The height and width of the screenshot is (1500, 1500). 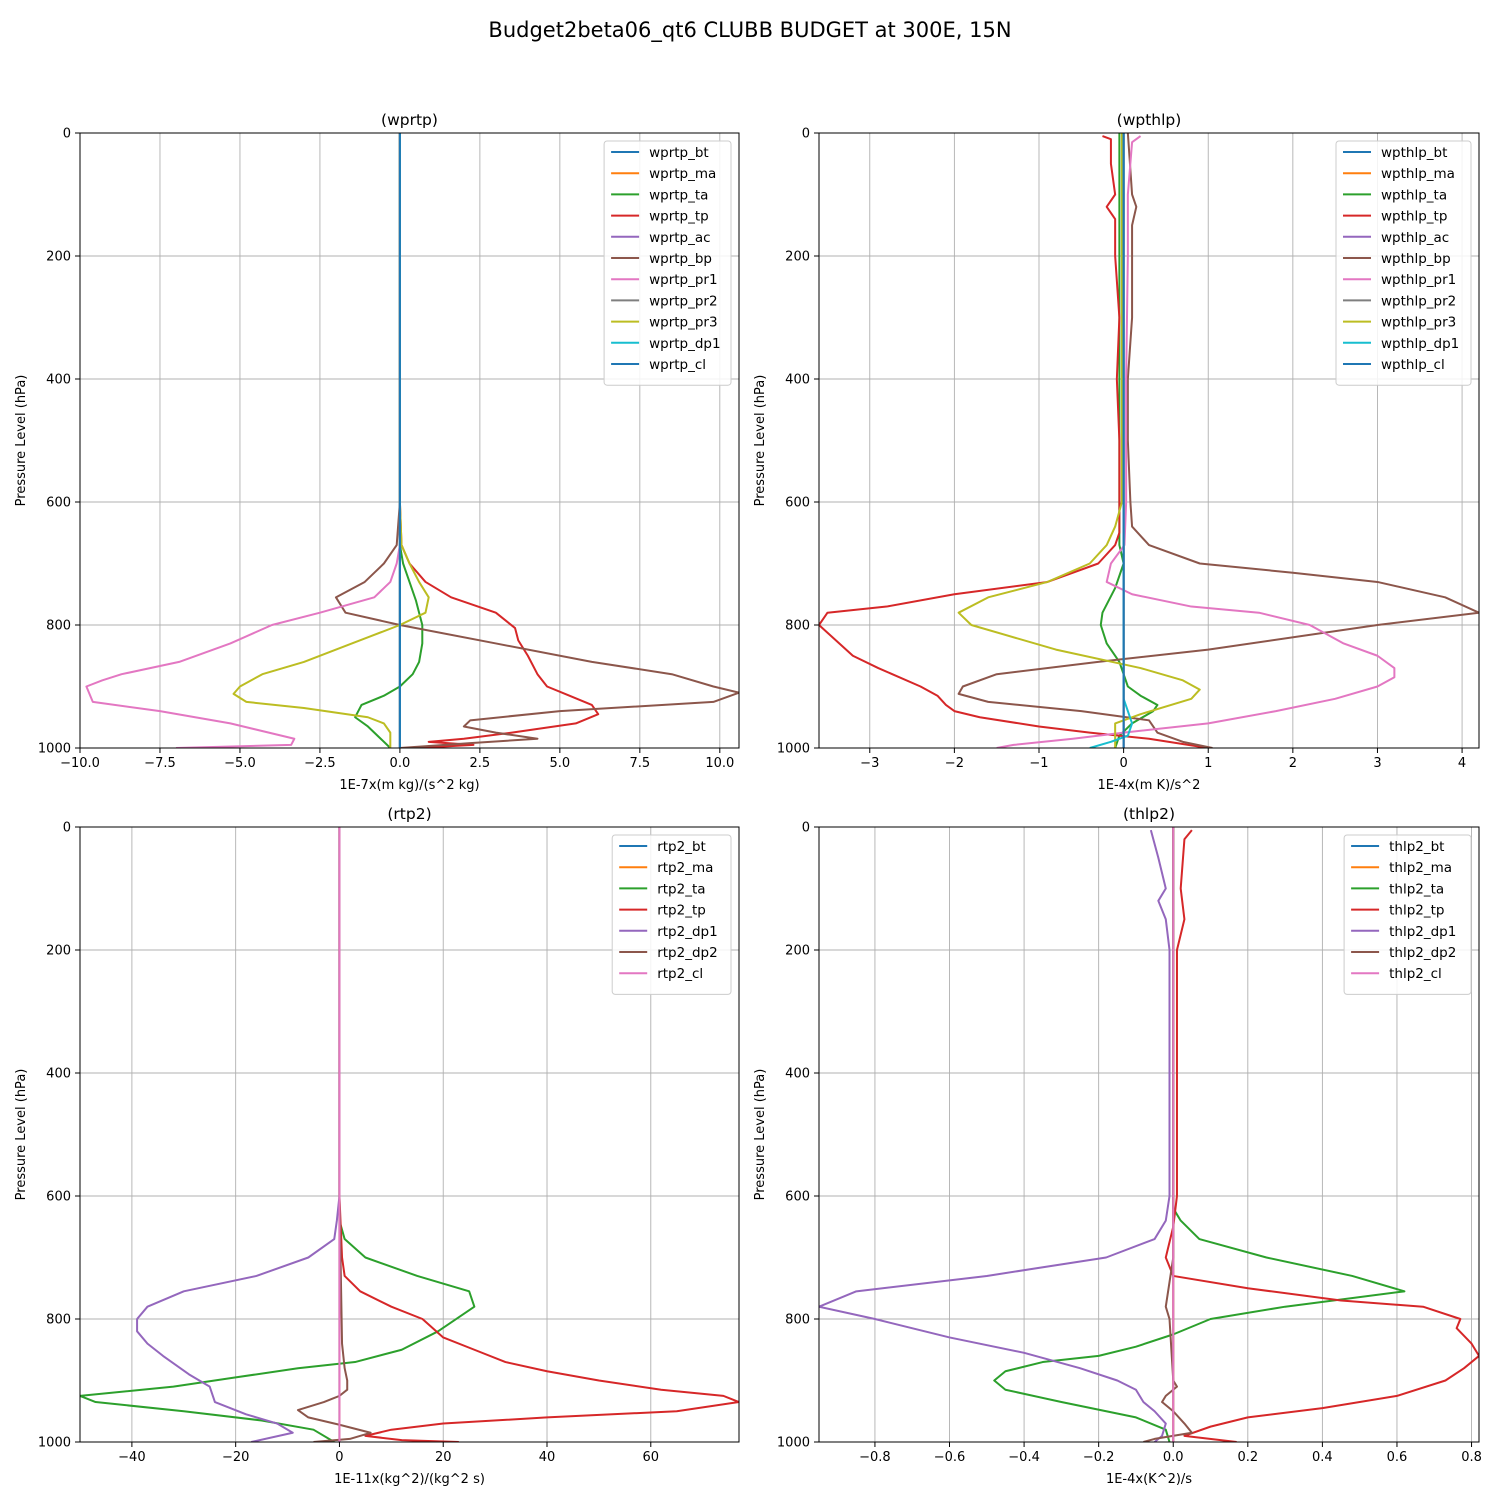 What do you see at coordinates (1247, 1457) in the screenshot?
I see `x-tick-label: 0.2` at bounding box center [1247, 1457].